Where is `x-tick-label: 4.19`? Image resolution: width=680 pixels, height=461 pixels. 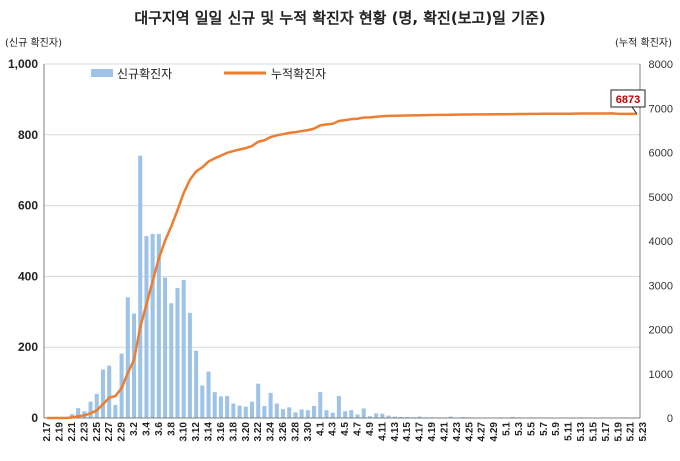 x-tick-label: 4.19 is located at coordinates (432, 432).